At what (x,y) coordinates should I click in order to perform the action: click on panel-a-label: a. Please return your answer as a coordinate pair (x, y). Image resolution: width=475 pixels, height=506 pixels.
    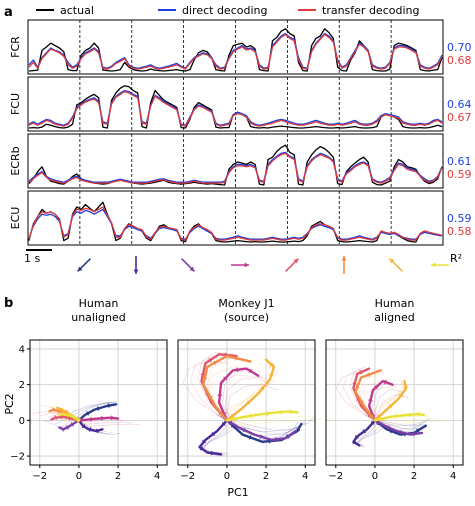
    Looking at the image, I should click on (8, 12).